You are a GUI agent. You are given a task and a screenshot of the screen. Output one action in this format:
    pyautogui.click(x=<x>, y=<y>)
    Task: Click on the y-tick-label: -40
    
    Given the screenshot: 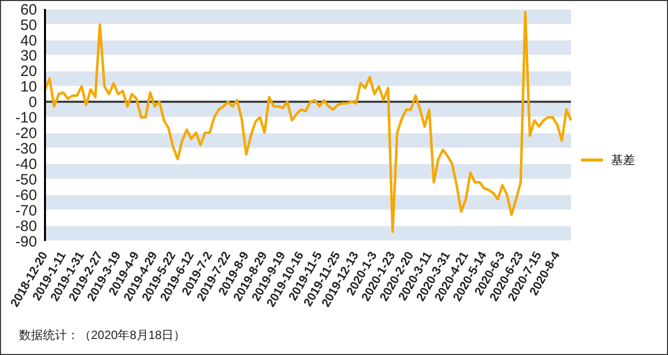 What is the action you would take?
    pyautogui.click(x=26, y=164)
    